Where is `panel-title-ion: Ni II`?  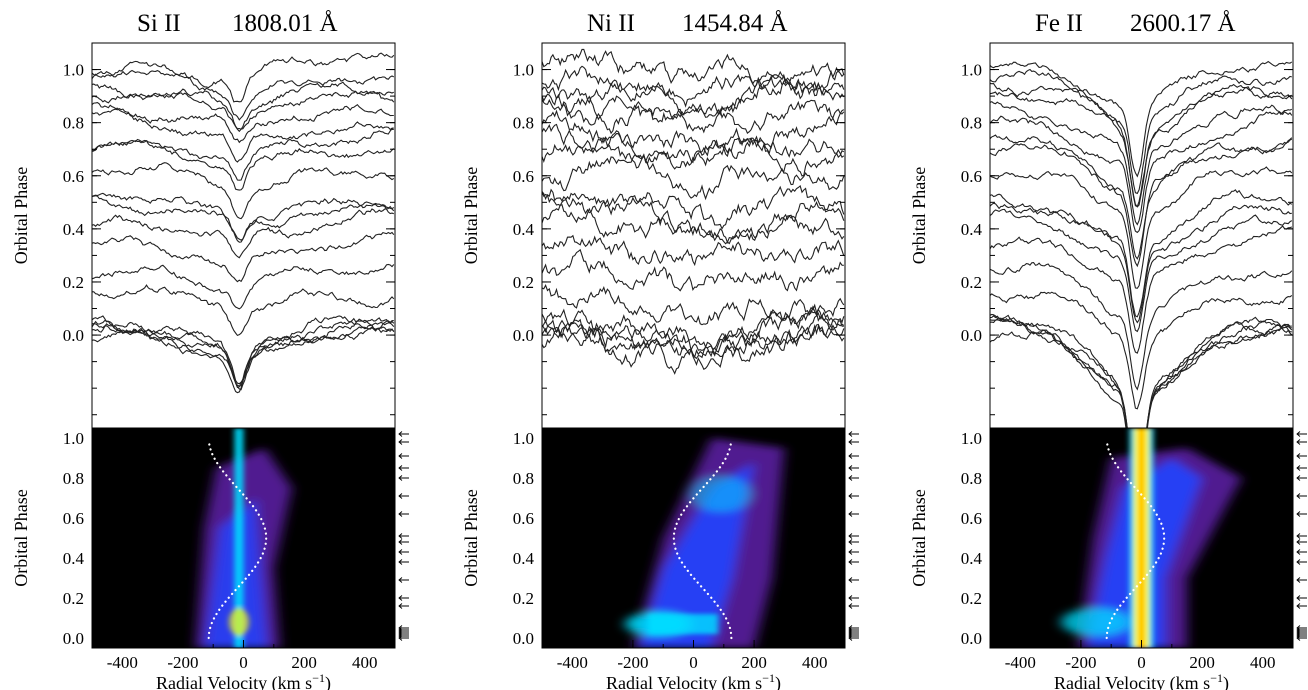 panel-title-ion: Ni II is located at coordinates (611, 23).